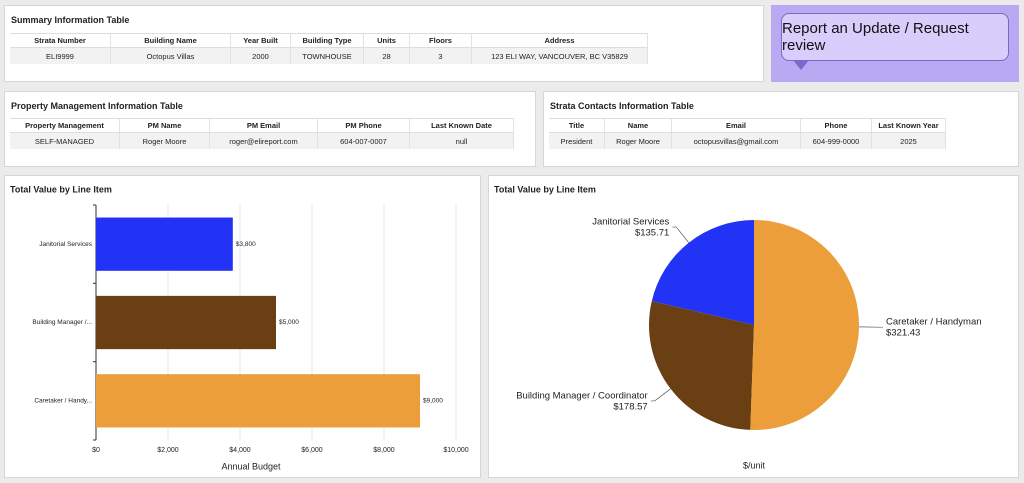 This screenshot has width=1024, height=483. I want to click on panel-title: Summary Information Table, so click(70, 20).